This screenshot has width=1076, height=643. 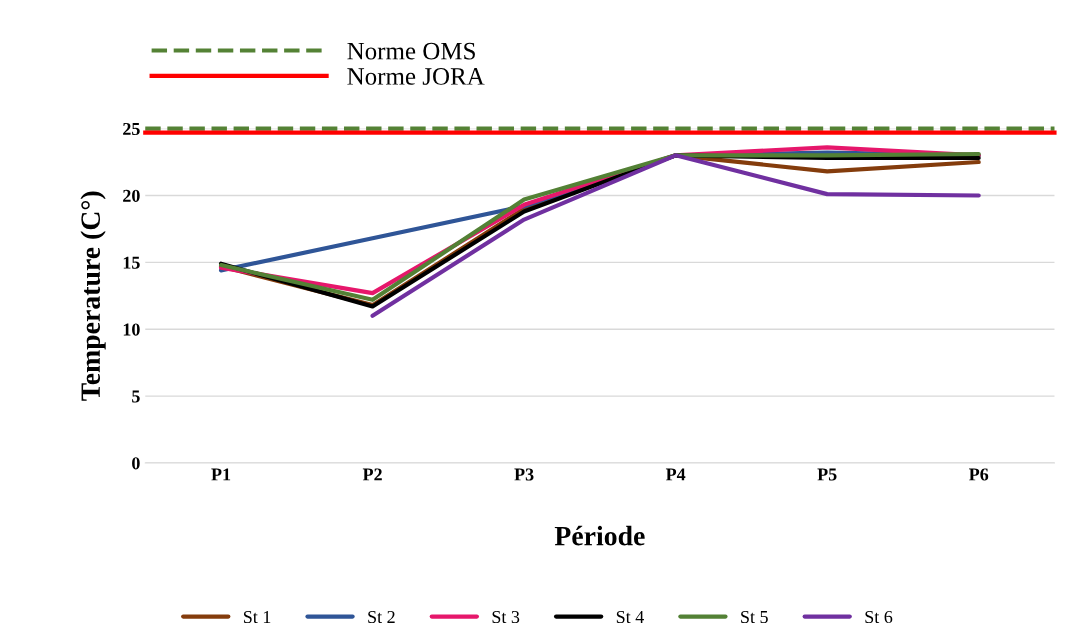 I want to click on line-series, so click(x=675, y=235).